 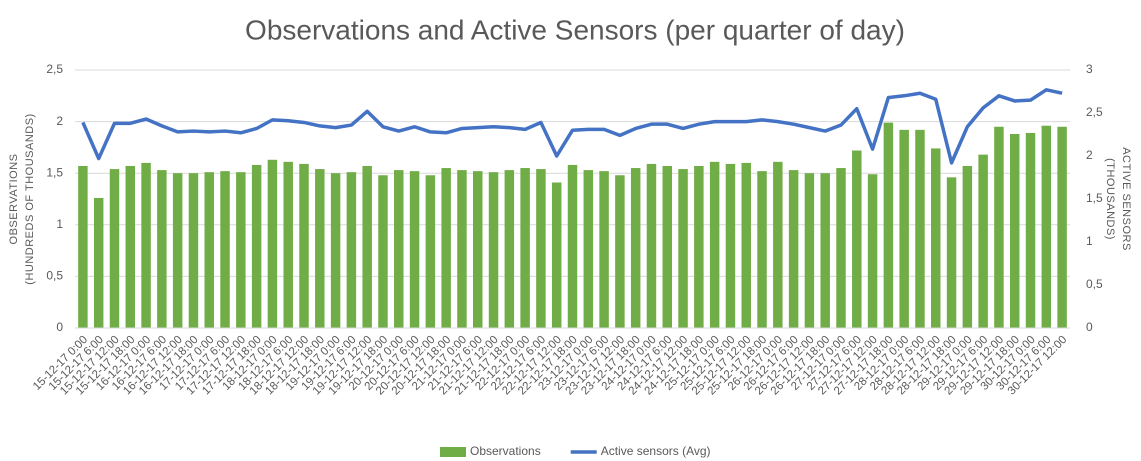 What do you see at coordinates (14, 199) in the screenshot?
I see `y-axis-title-line: OBSERVATIONS` at bounding box center [14, 199].